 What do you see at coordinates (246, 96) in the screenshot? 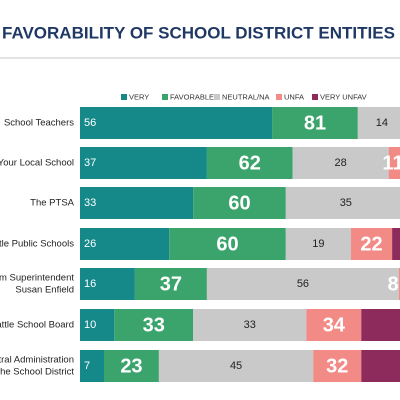
I see `legend-label: NEUTRAL/NA` at bounding box center [246, 96].